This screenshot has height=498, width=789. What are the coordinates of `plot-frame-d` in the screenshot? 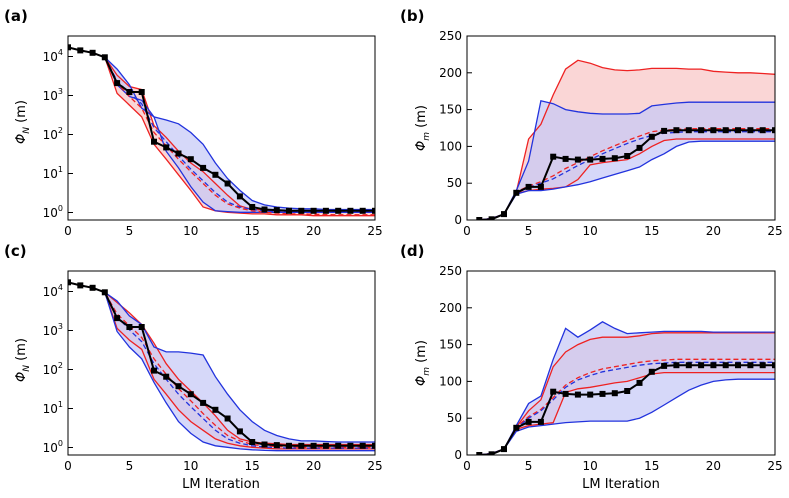 It's located at (621, 363).